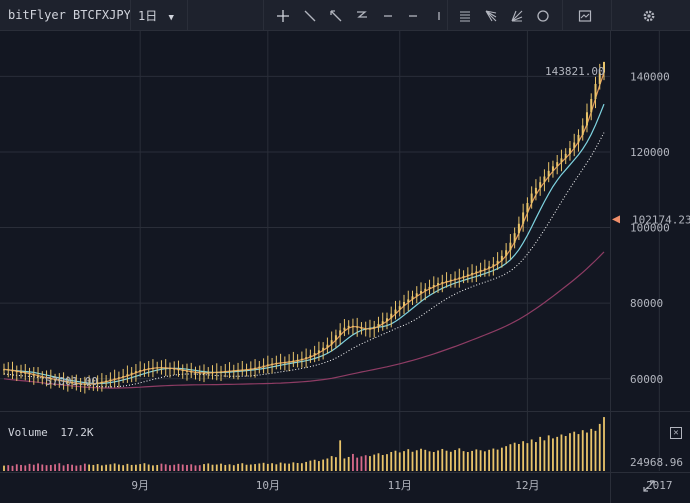 Image resolution: width=690 pixels, height=503 pixels. Describe the element at coordinates (543, 16) in the screenshot. I see `circle-icon` at that location.